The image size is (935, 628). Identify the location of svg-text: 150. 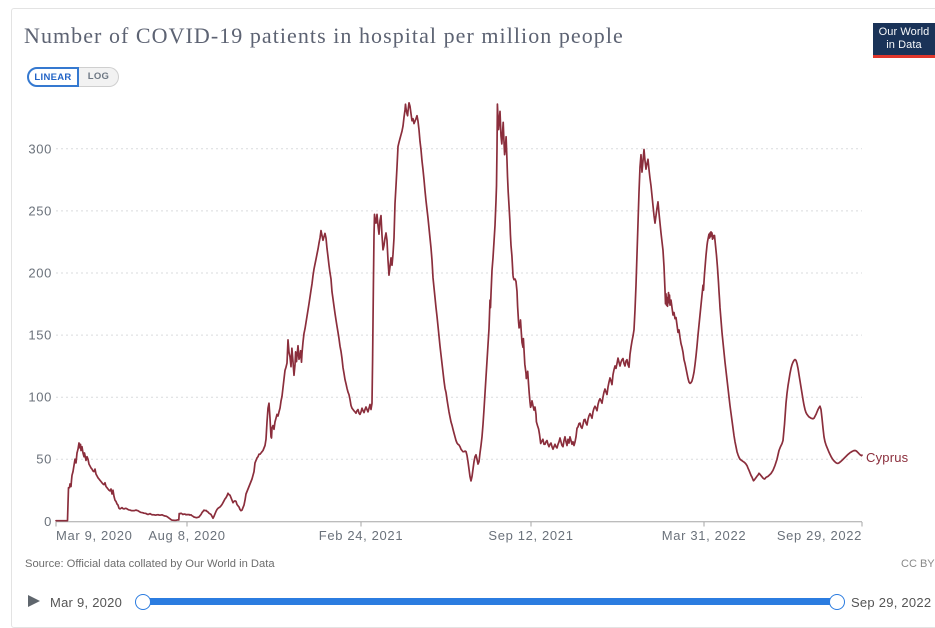
(40, 335).